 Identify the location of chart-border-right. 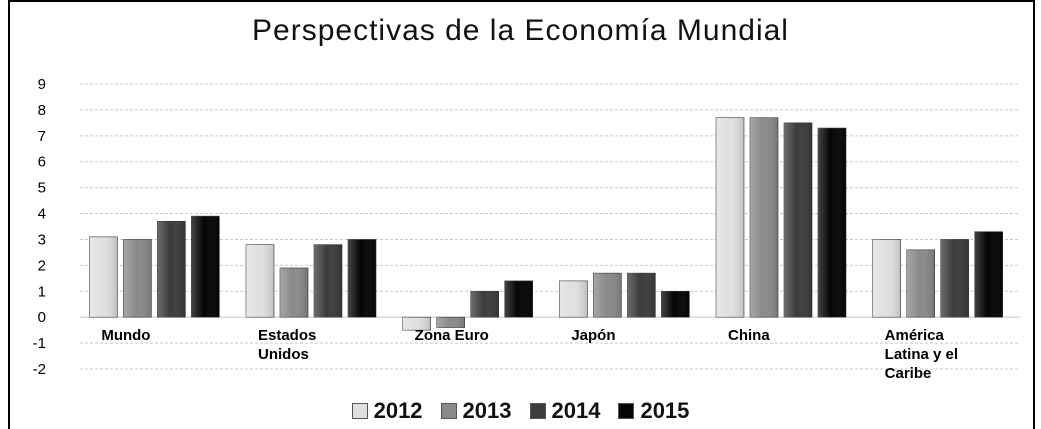
(1034, 214).